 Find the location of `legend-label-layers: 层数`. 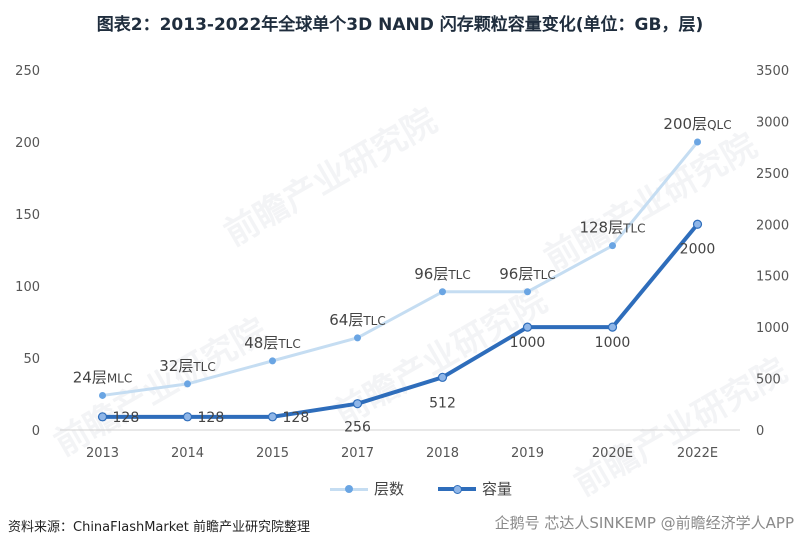

legend-label-layers: 层数 is located at coordinates (389, 489).